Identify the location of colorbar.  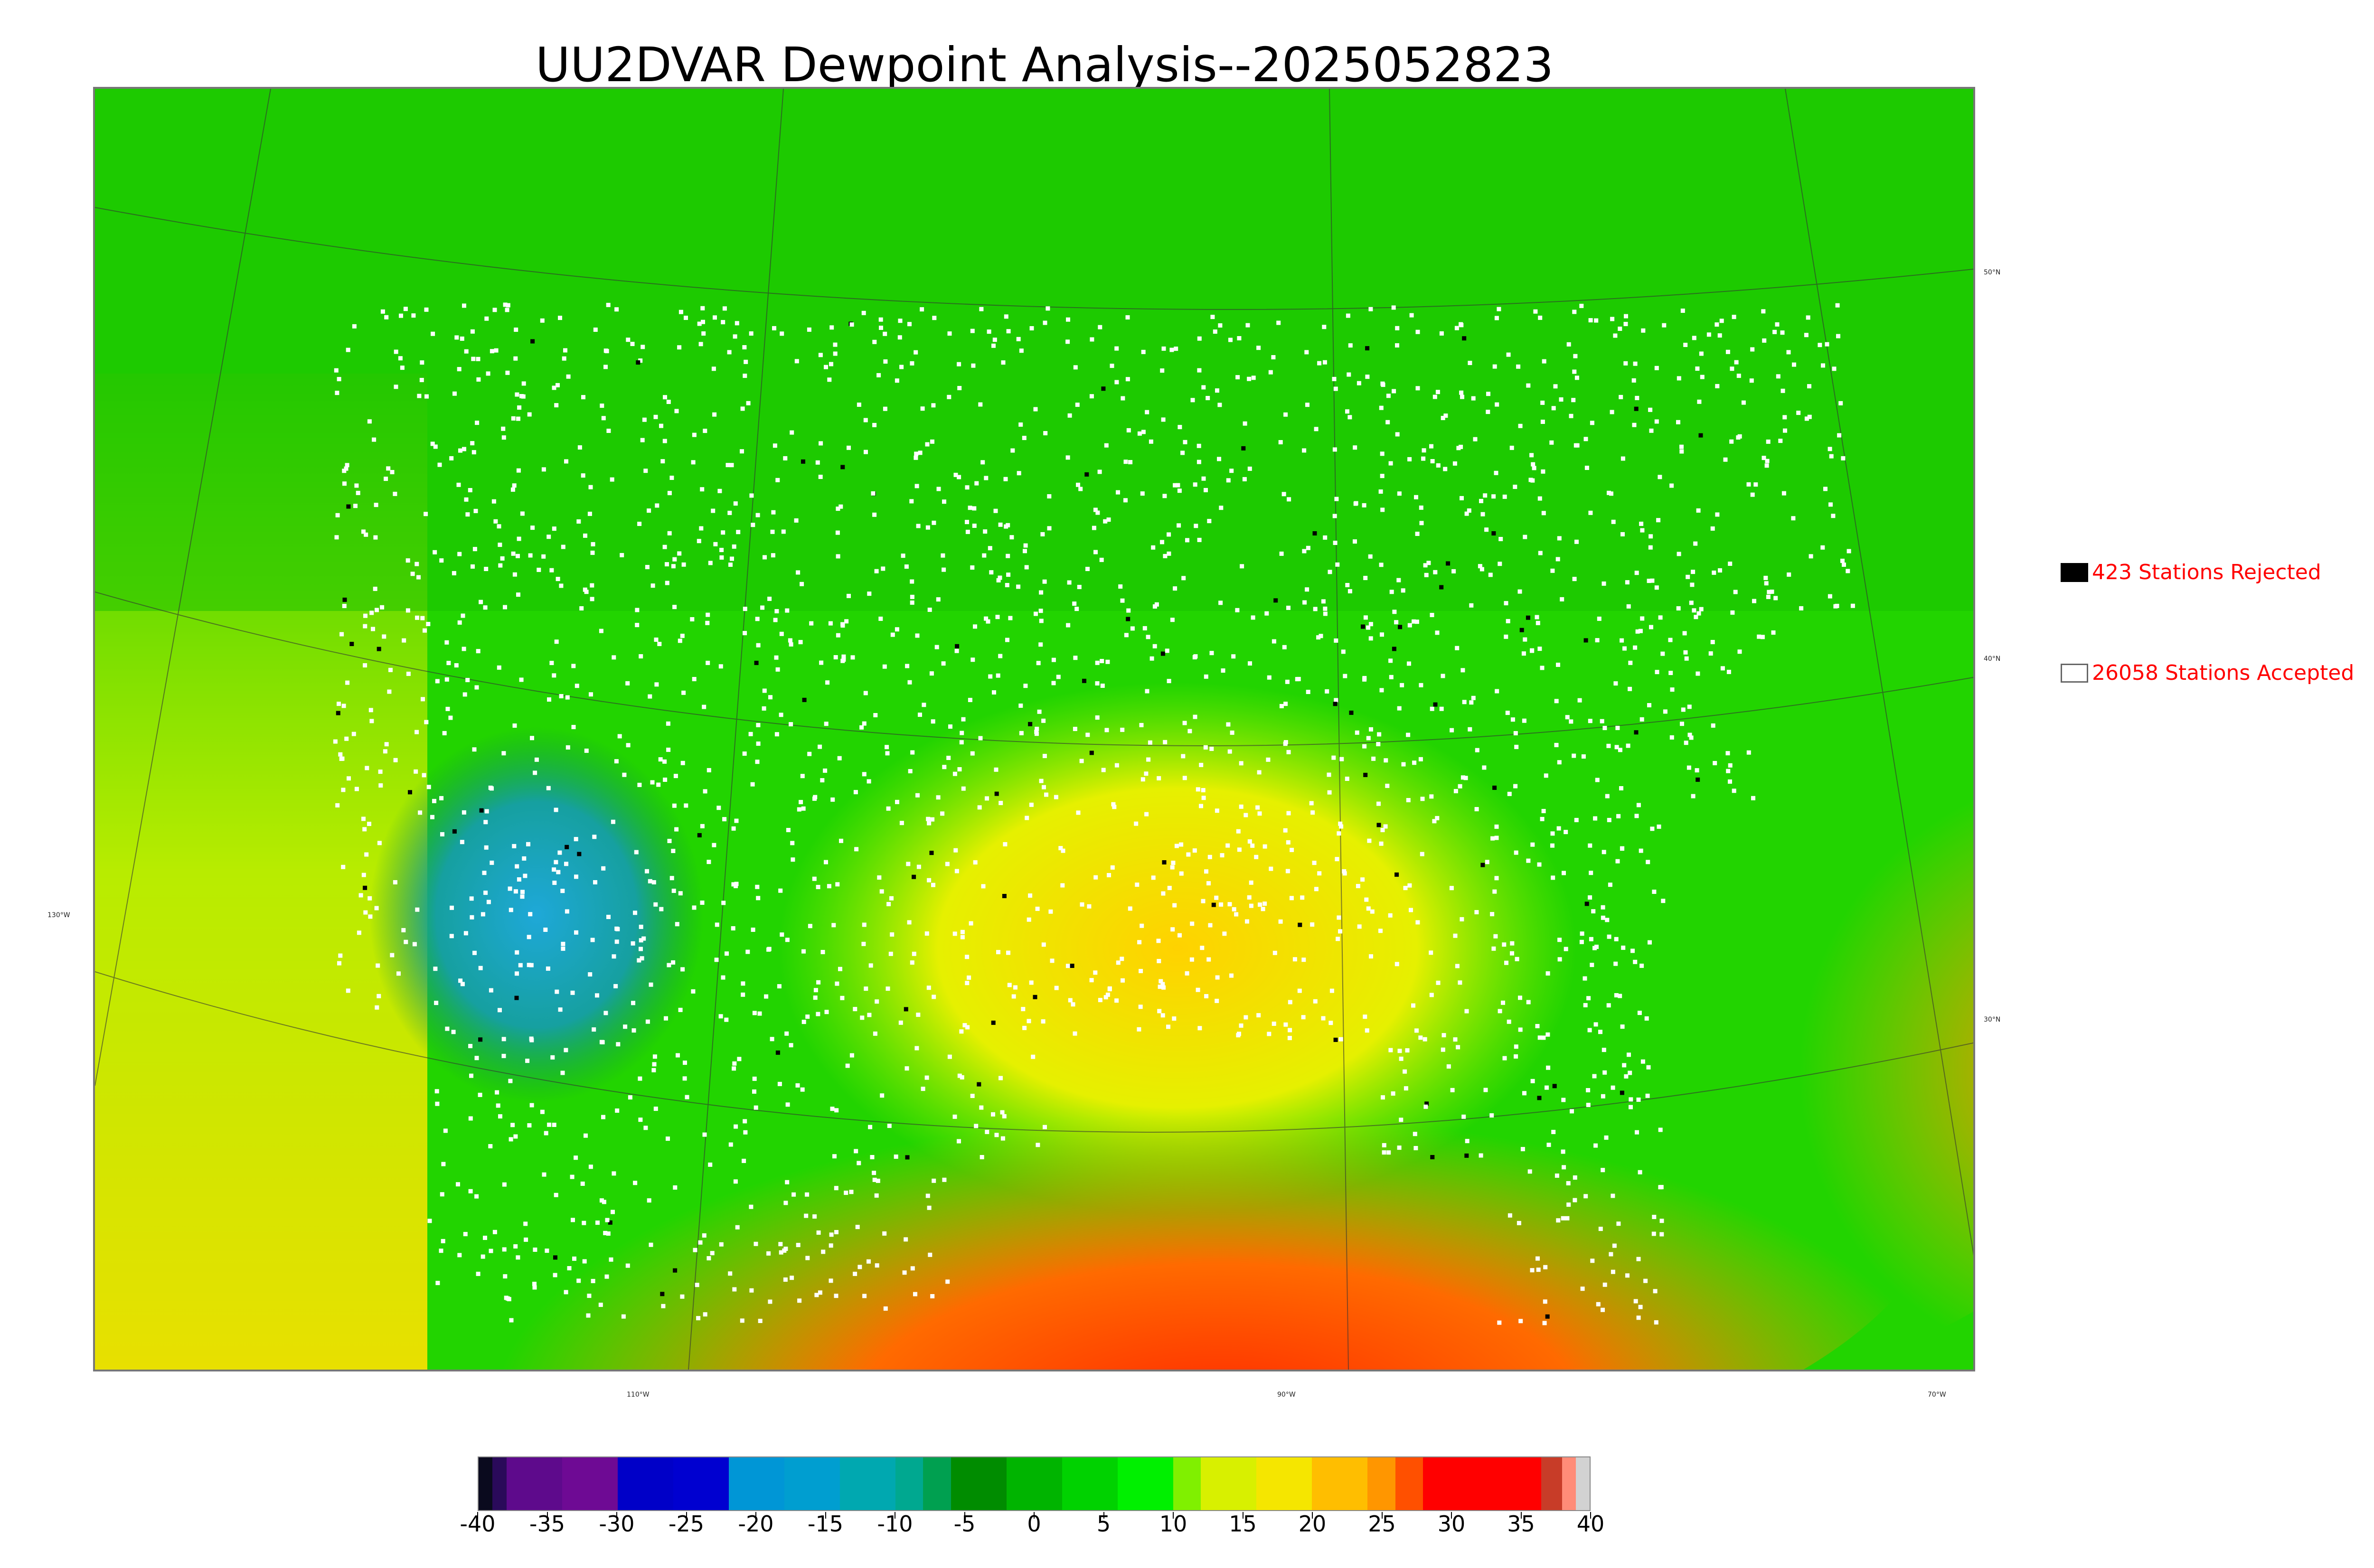
(1034, 1484).